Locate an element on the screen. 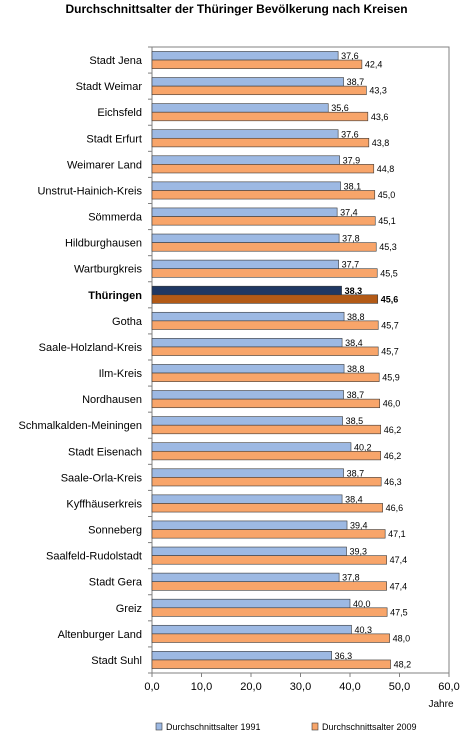  x-tick-label: 40,0 is located at coordinates (349, 687).